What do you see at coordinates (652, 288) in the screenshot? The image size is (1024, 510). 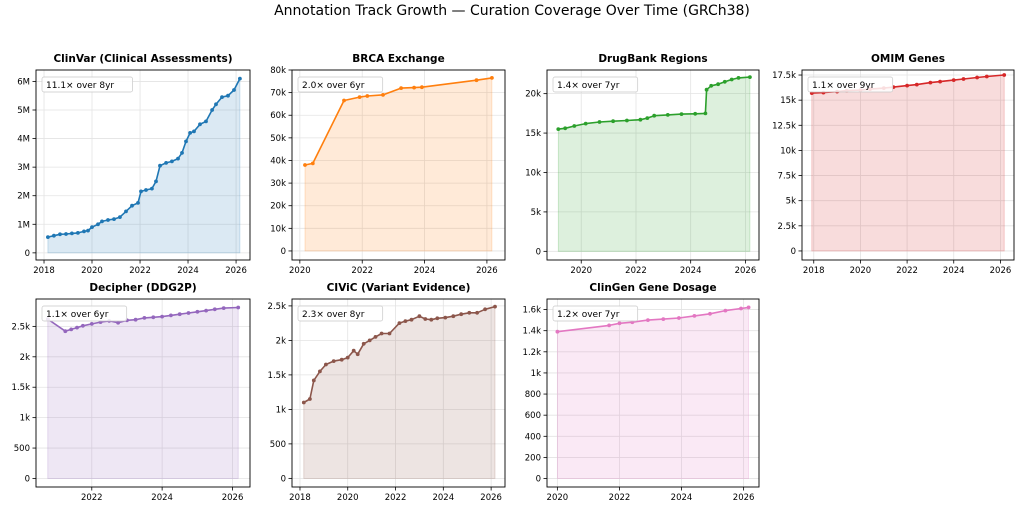 I see `panel-title: ClinGen Gene Dosage` at bounding box center [652, 288].